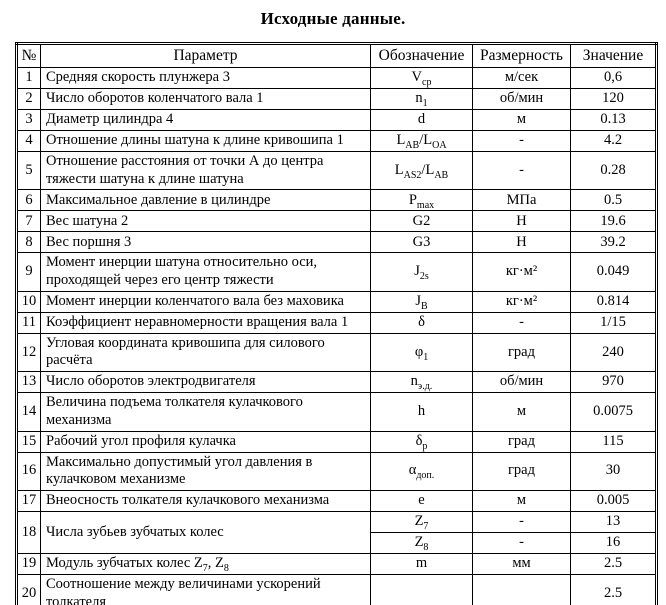  What do you see at coordinates (613, 120) in the screenshot?
I see `value-cell: 0.13` at bounding box center [613, 120].